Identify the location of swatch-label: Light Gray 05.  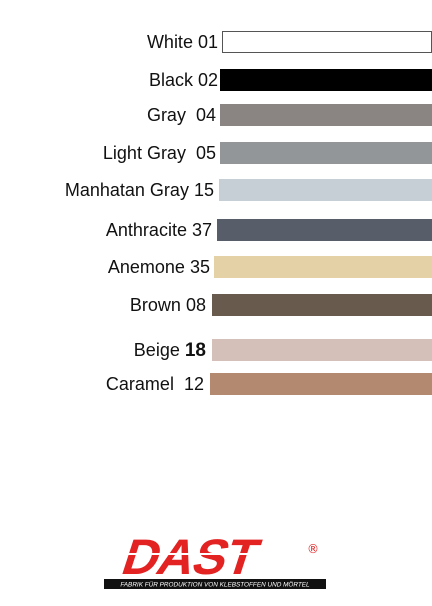
(159, 153).